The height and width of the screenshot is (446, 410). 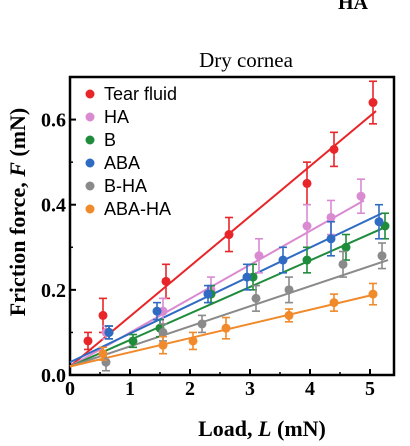 I want to click on x-tick-label: 0, so click(x=70, y=389).